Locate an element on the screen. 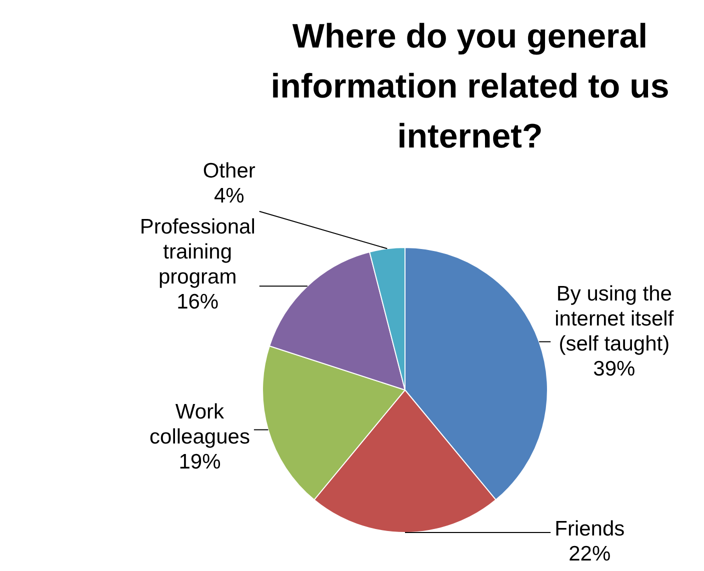  slice-label: Professional training program is located at coordinates (198, 252).